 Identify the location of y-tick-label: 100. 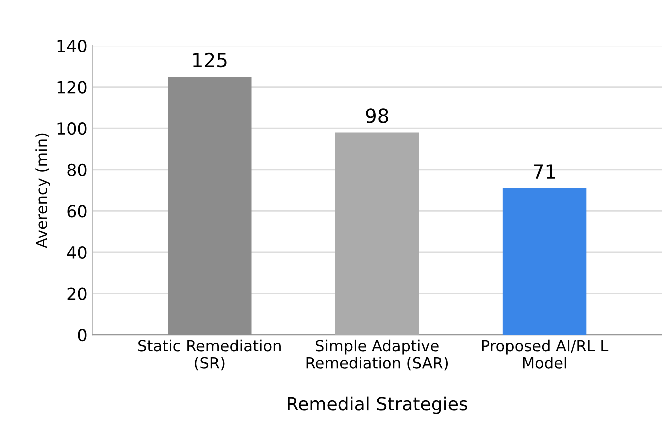
(72, 129).